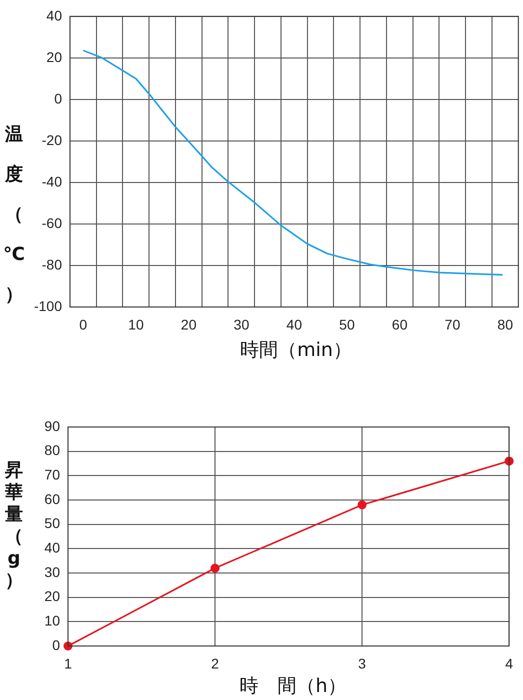 Image resolution: width=523 pixels, height=700 pixels. What do you see at coordinates (52, 572) in the screenshot?
I see `y-tick-label: 30` at bounding box center [52, 572].